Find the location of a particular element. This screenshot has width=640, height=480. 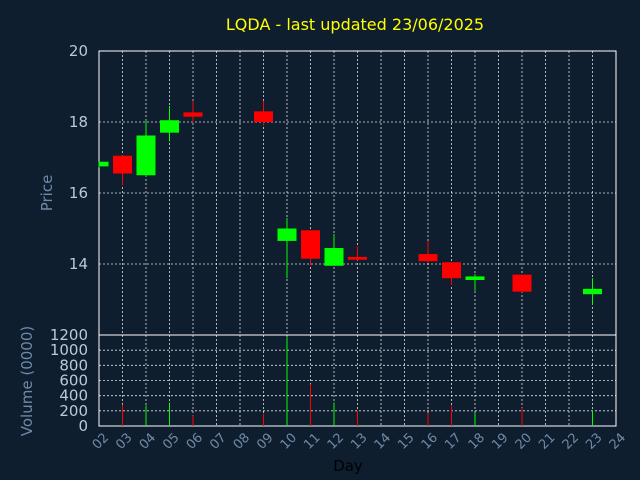

x-axis-label: Day is located at coordinates (348, 466).